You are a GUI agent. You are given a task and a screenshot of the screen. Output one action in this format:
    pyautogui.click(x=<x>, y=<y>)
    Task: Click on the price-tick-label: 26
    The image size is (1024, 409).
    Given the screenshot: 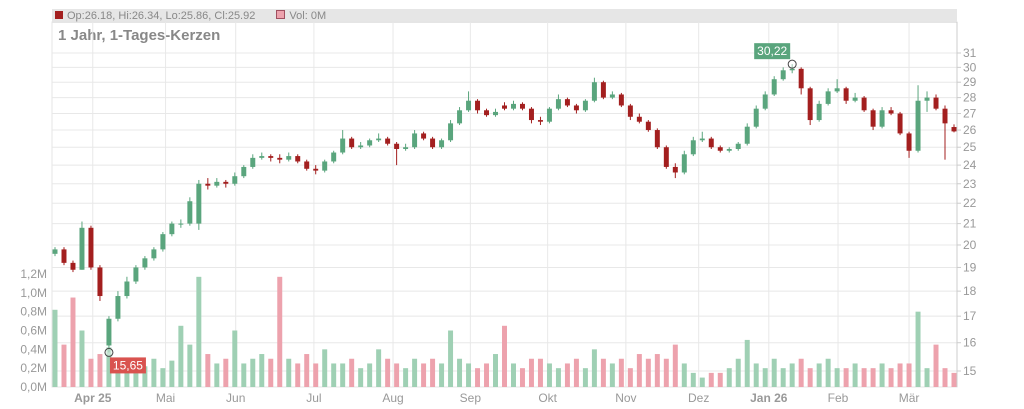 What is the action you would take?
    pyautogui.click(x=970, y=130)
    